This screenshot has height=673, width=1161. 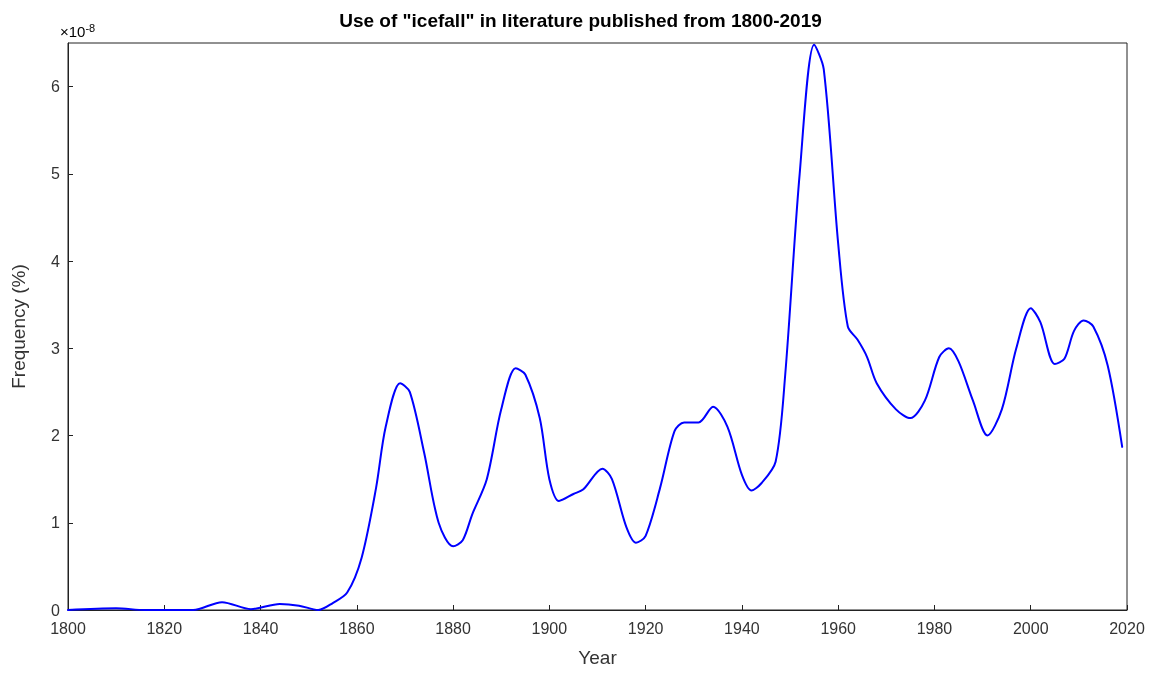 I want to click on x-tick-label: 1820, so click(x=164, y=628).